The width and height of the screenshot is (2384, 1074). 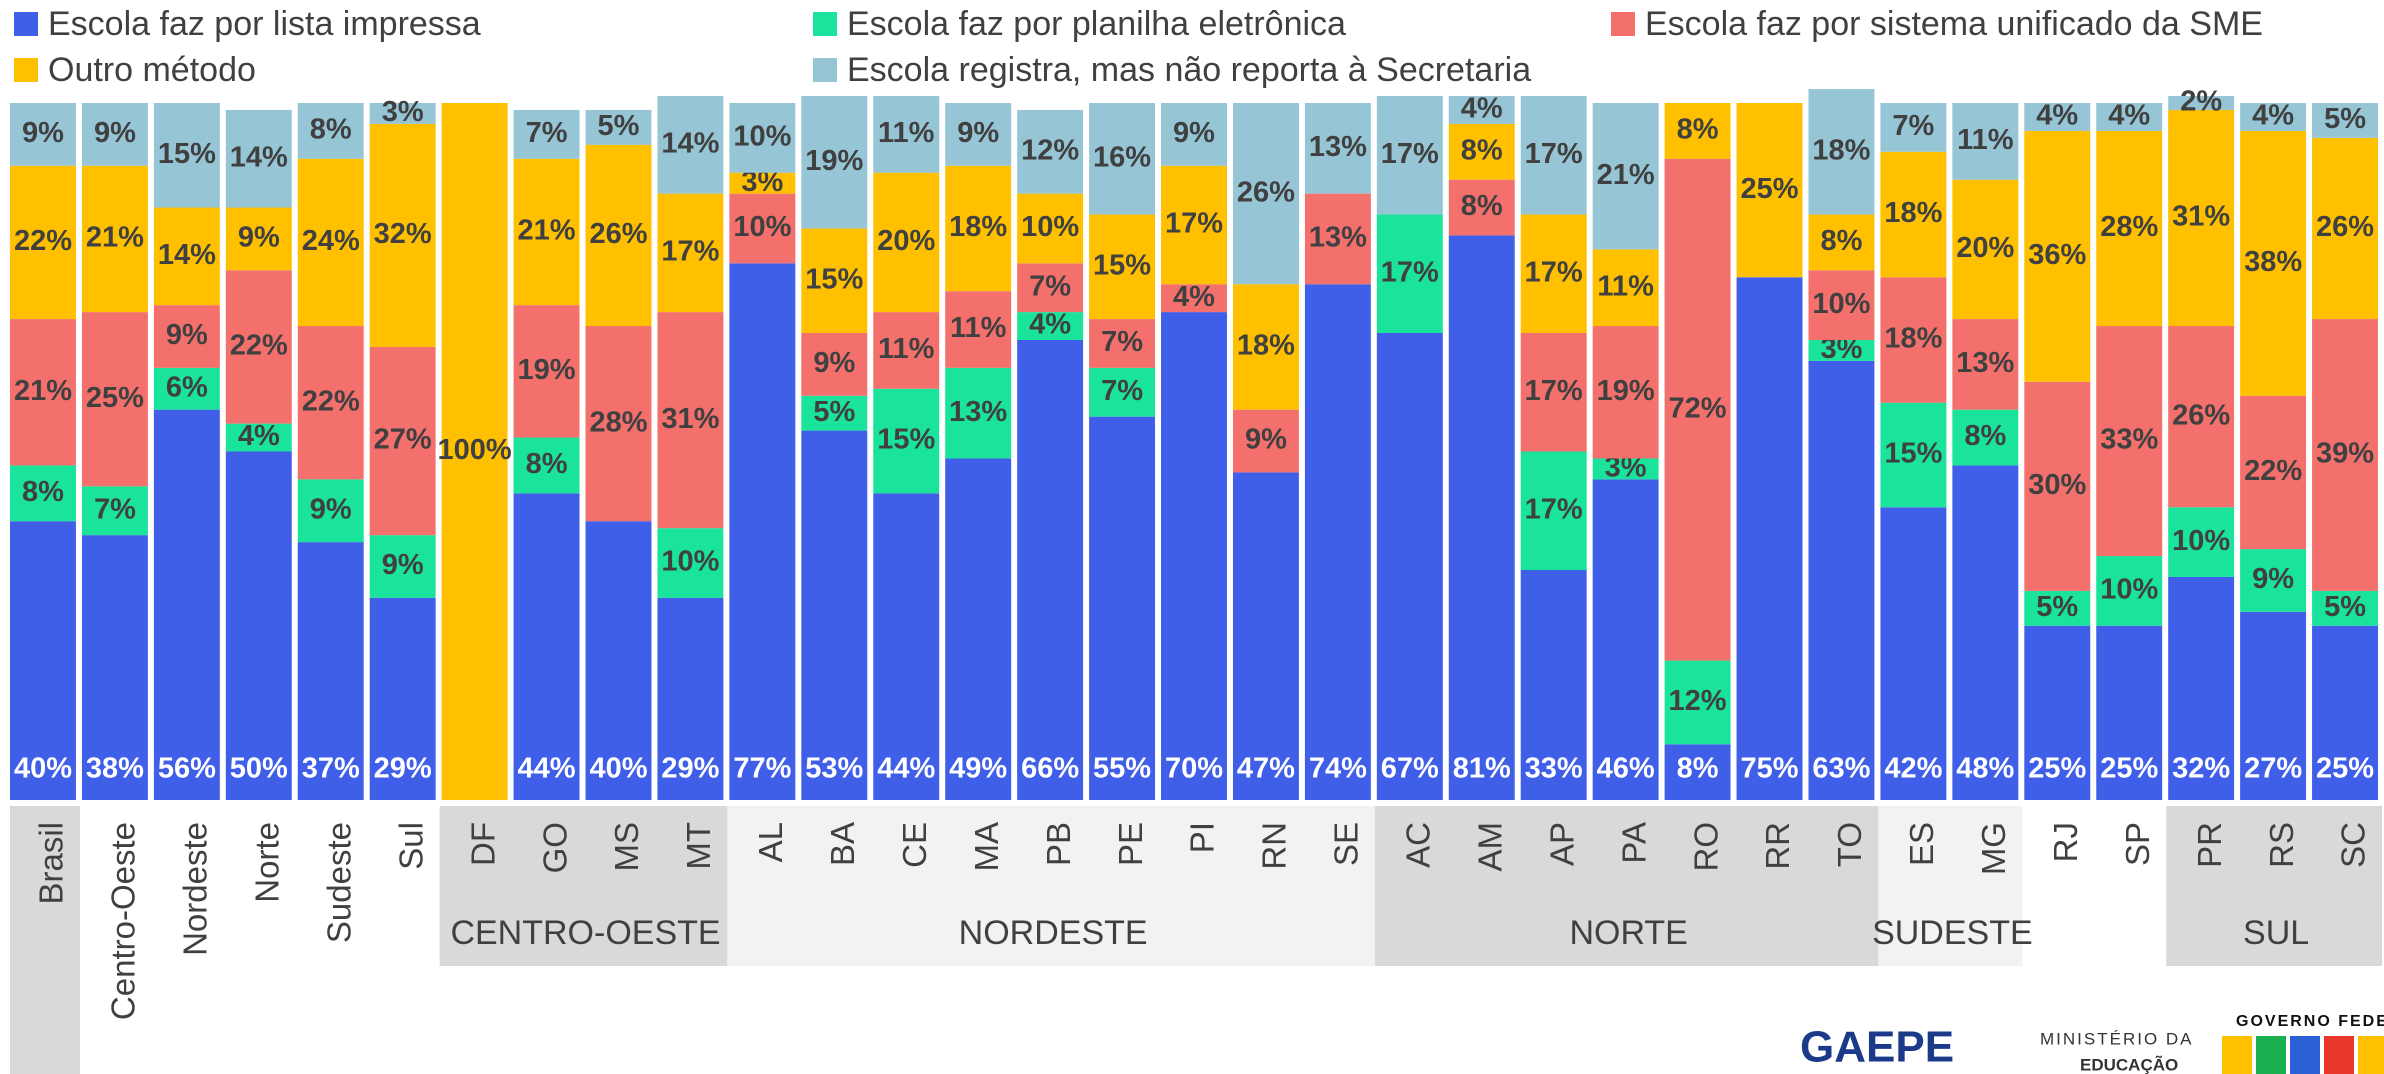 I want to click on logo-mec: MINISTÉRIO DA, so click(x=2117, y=1038).